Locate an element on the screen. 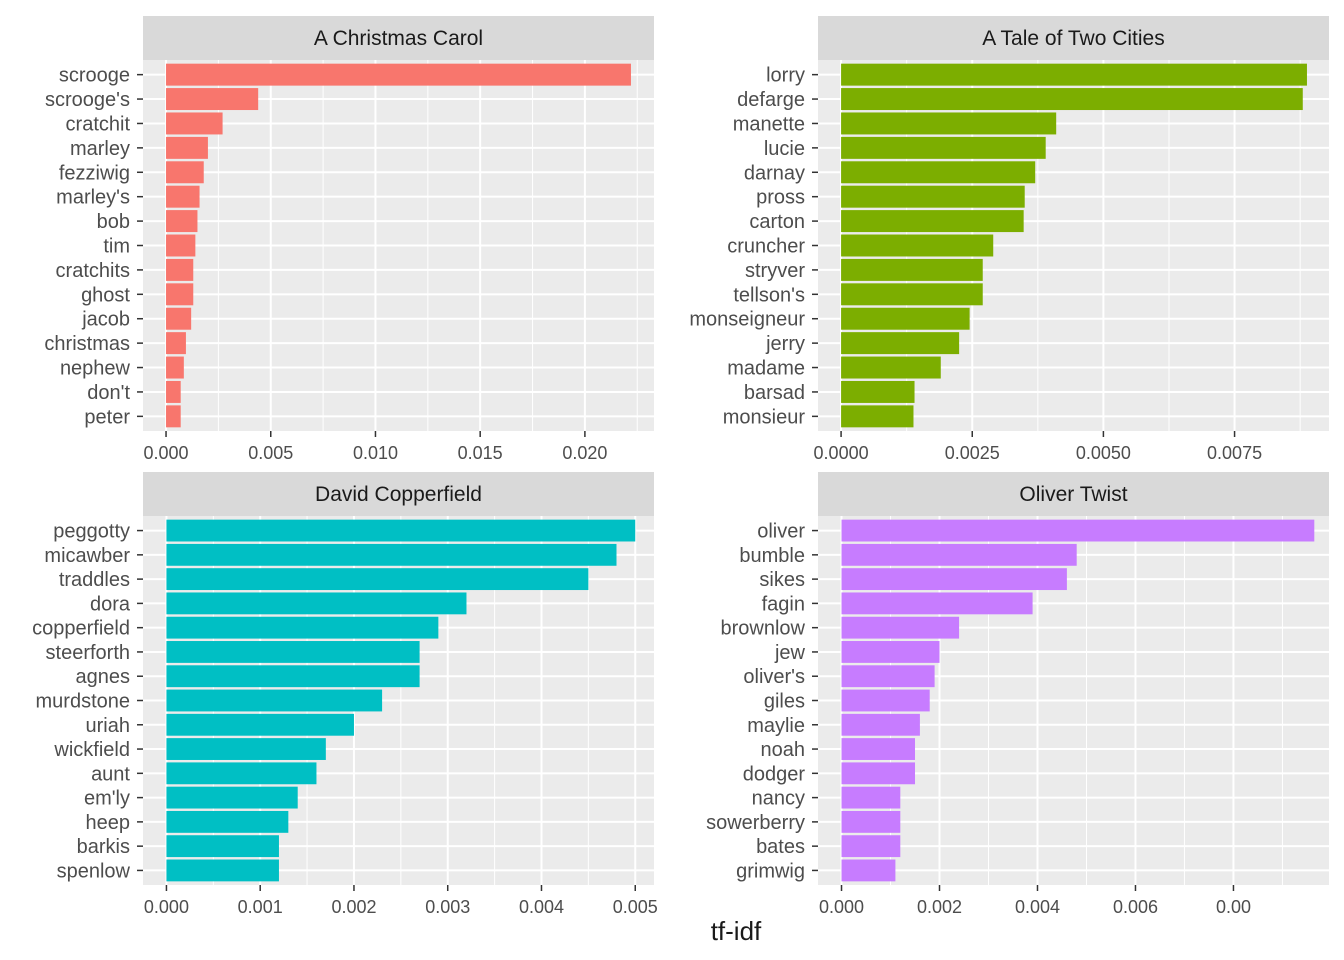  category-label-scrooge: scrooge is located at coordinates (94, 76).